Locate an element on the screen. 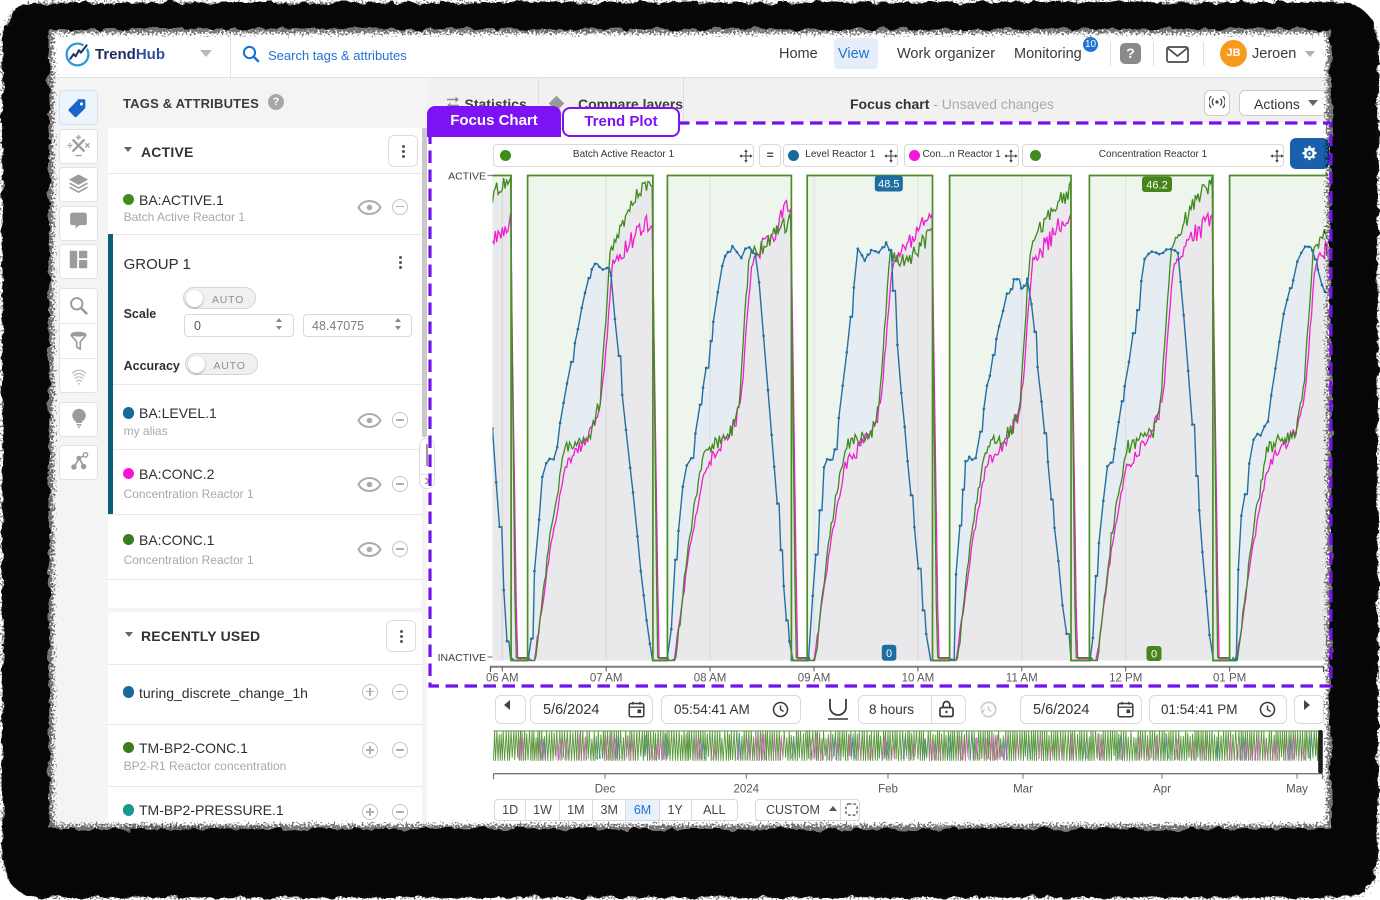  svg-text: Mar is located at coordinates (1023, 790).